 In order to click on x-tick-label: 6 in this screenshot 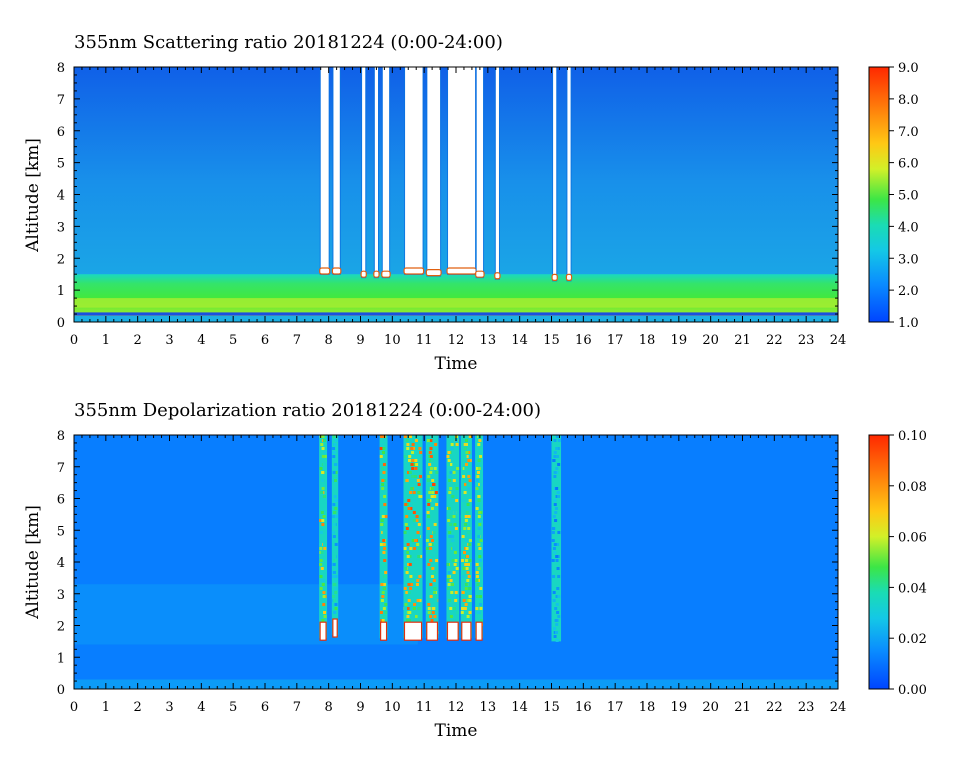, I will do `click(265, 707)`.